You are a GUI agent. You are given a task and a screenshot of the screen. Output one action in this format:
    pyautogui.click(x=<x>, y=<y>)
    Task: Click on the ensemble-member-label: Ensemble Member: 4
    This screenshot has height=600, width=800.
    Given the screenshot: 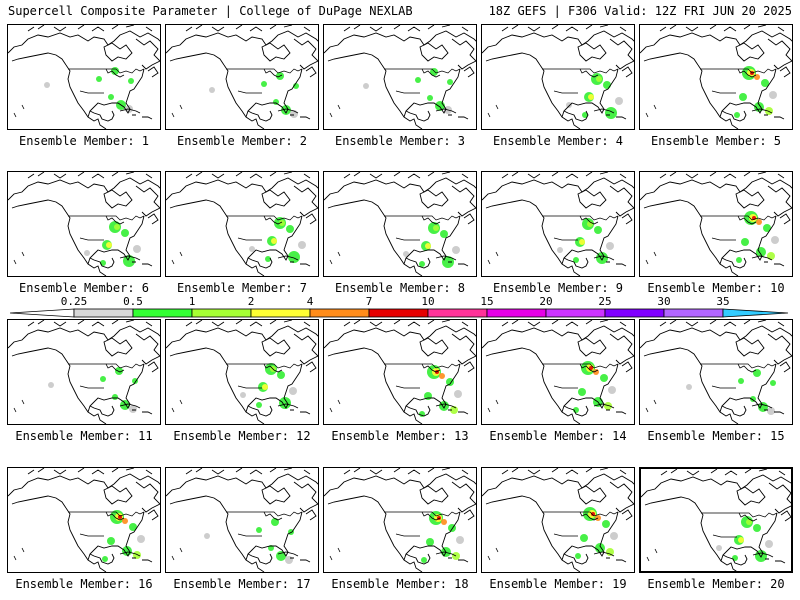 What is the action you would take?
    pyautogui.click(x=558, y=141)
    